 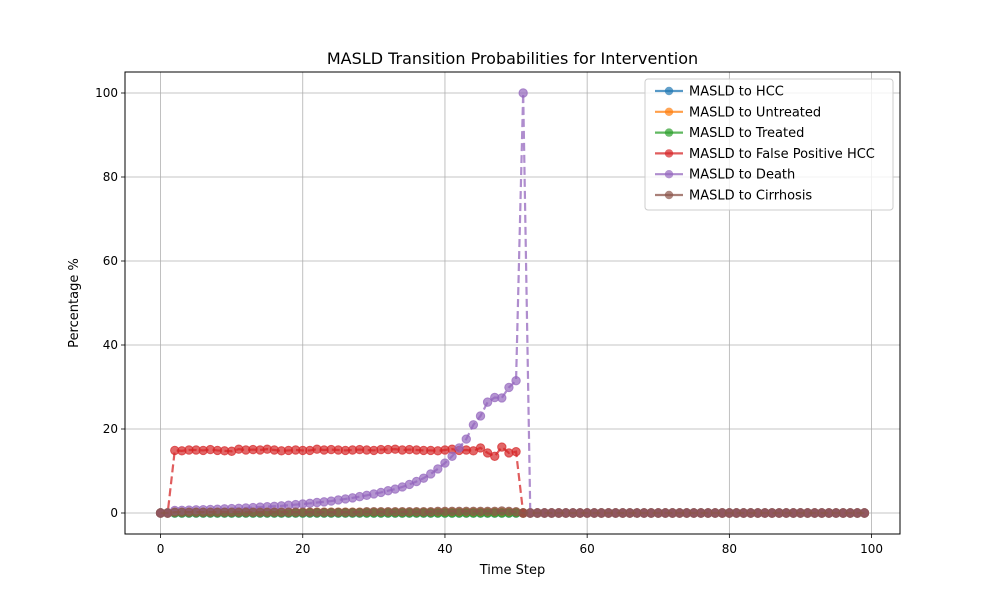 I want to click on legend-item: MASLD to Treated, so click(x=729, y=133).